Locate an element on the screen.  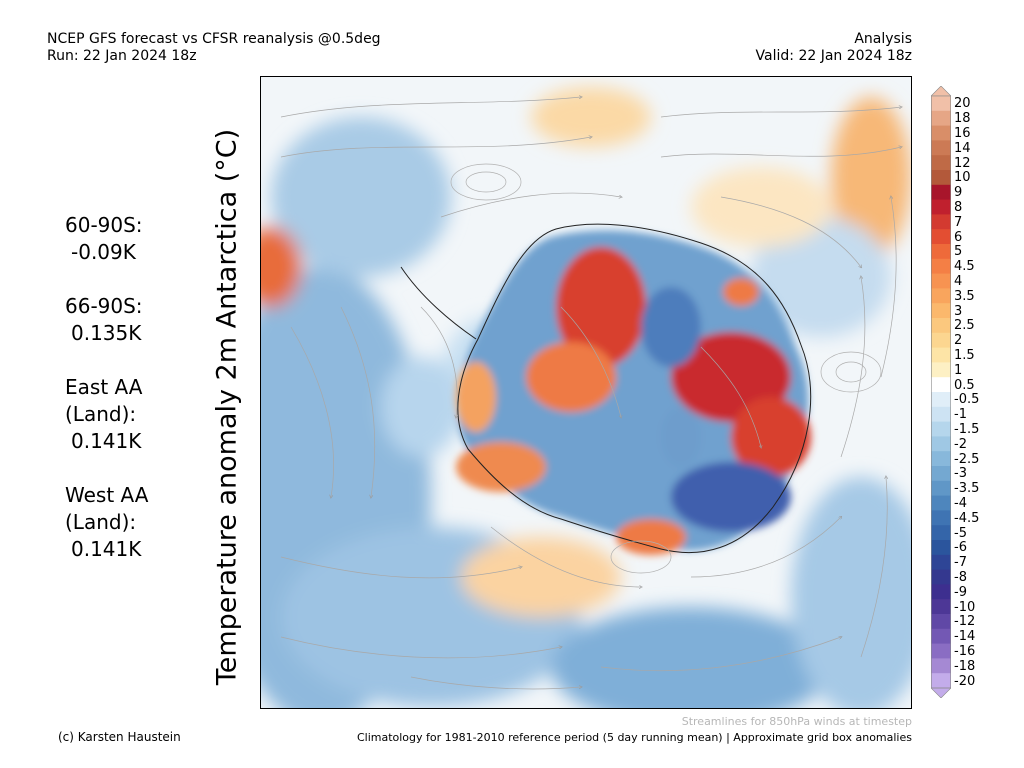
stat-label: 66-90S: is located at coordinates (104, 306).